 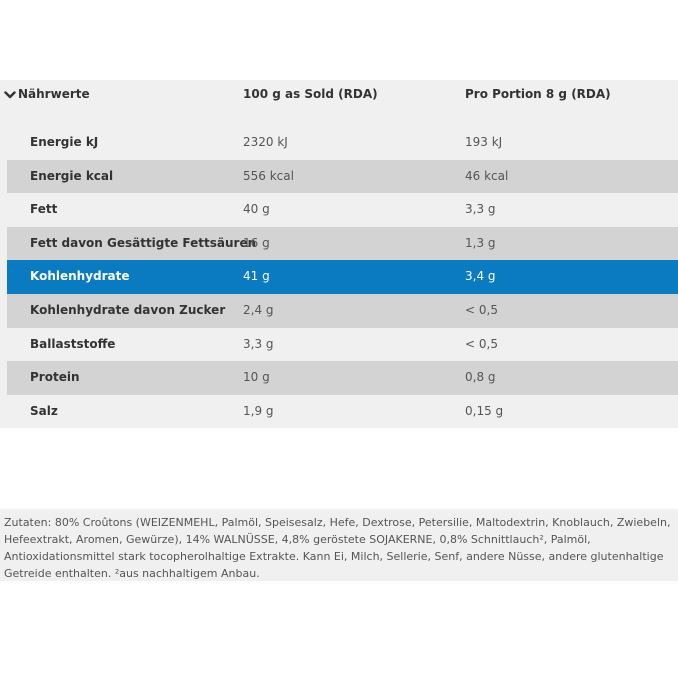 I want to click on table-row: Ballaststoffe 3,3 g < 0,5, so click(x=342, y=345).